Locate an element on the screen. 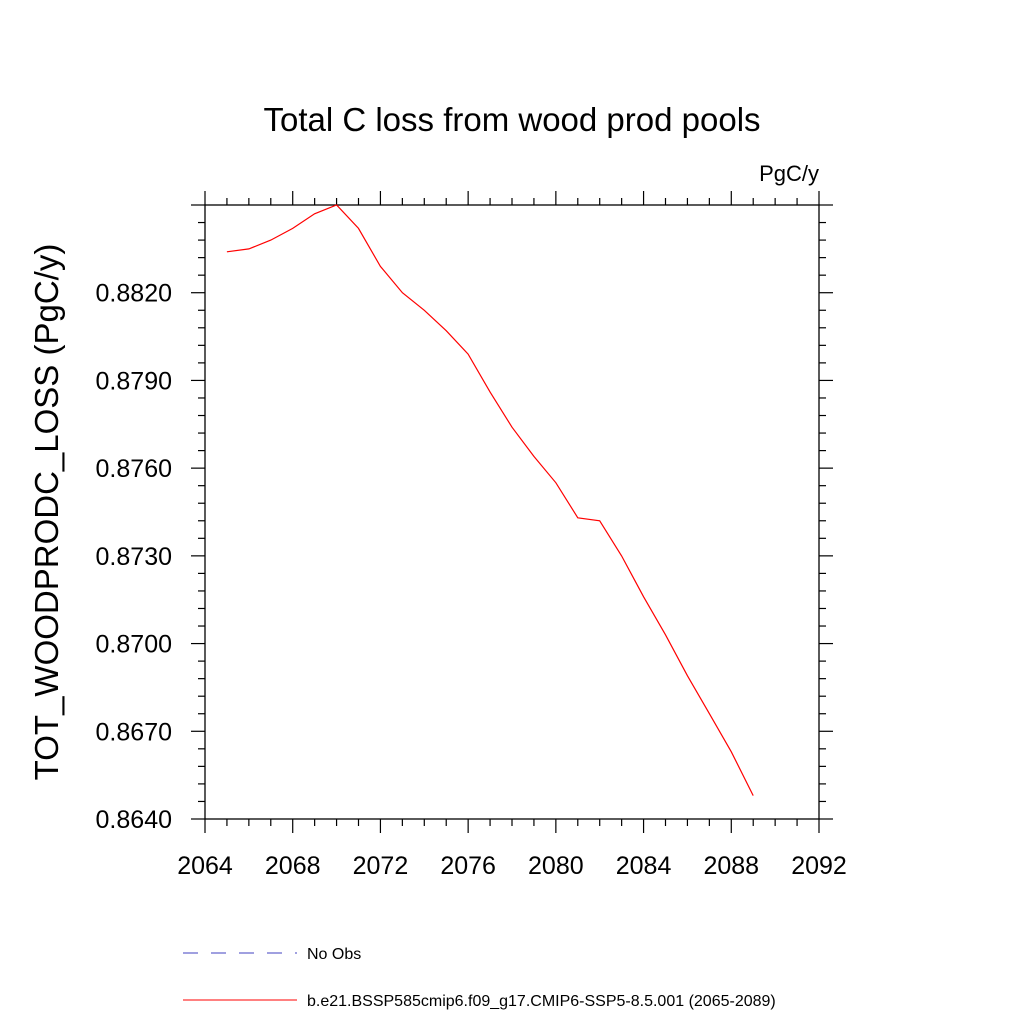  y-axis-label: TOT_WOODPRODC_LOSS (PgC/y) is located at coordinates (46, 512).